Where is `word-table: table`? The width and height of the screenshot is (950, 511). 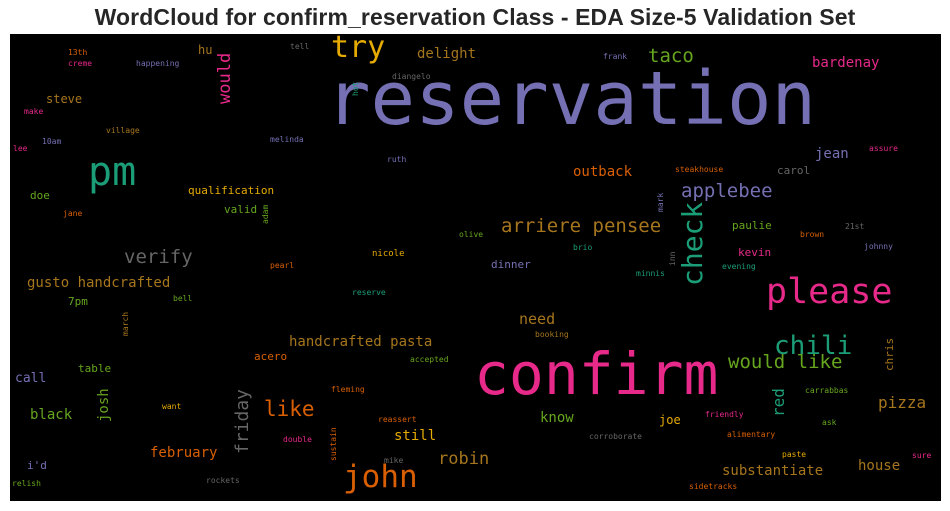
word-table: table is located at coordinates (95, 368).